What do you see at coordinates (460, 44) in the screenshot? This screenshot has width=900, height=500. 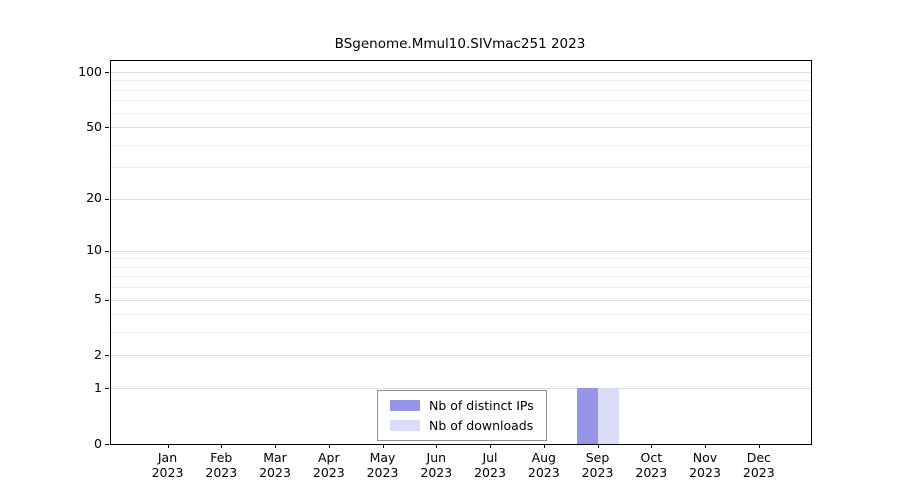 I see `chart-title: BSgenome.Mmul10.SIVmac251 2023` at bounding box center [460, 44].